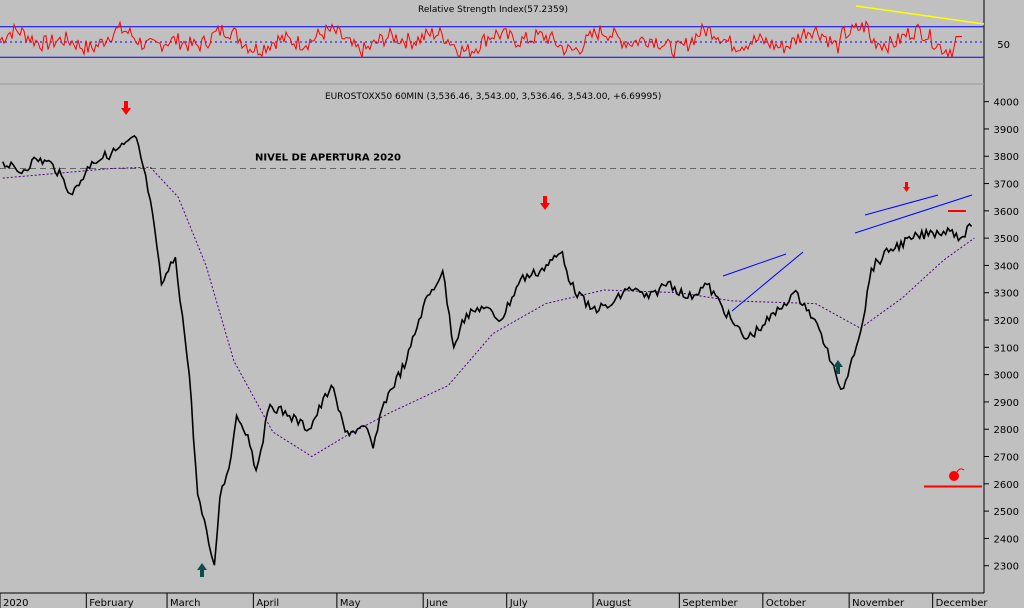  What do you see at coordinates (1006, 239) in the screenshot?
I see `y-tick-label: 3500` at bounding box center [1006, 239].